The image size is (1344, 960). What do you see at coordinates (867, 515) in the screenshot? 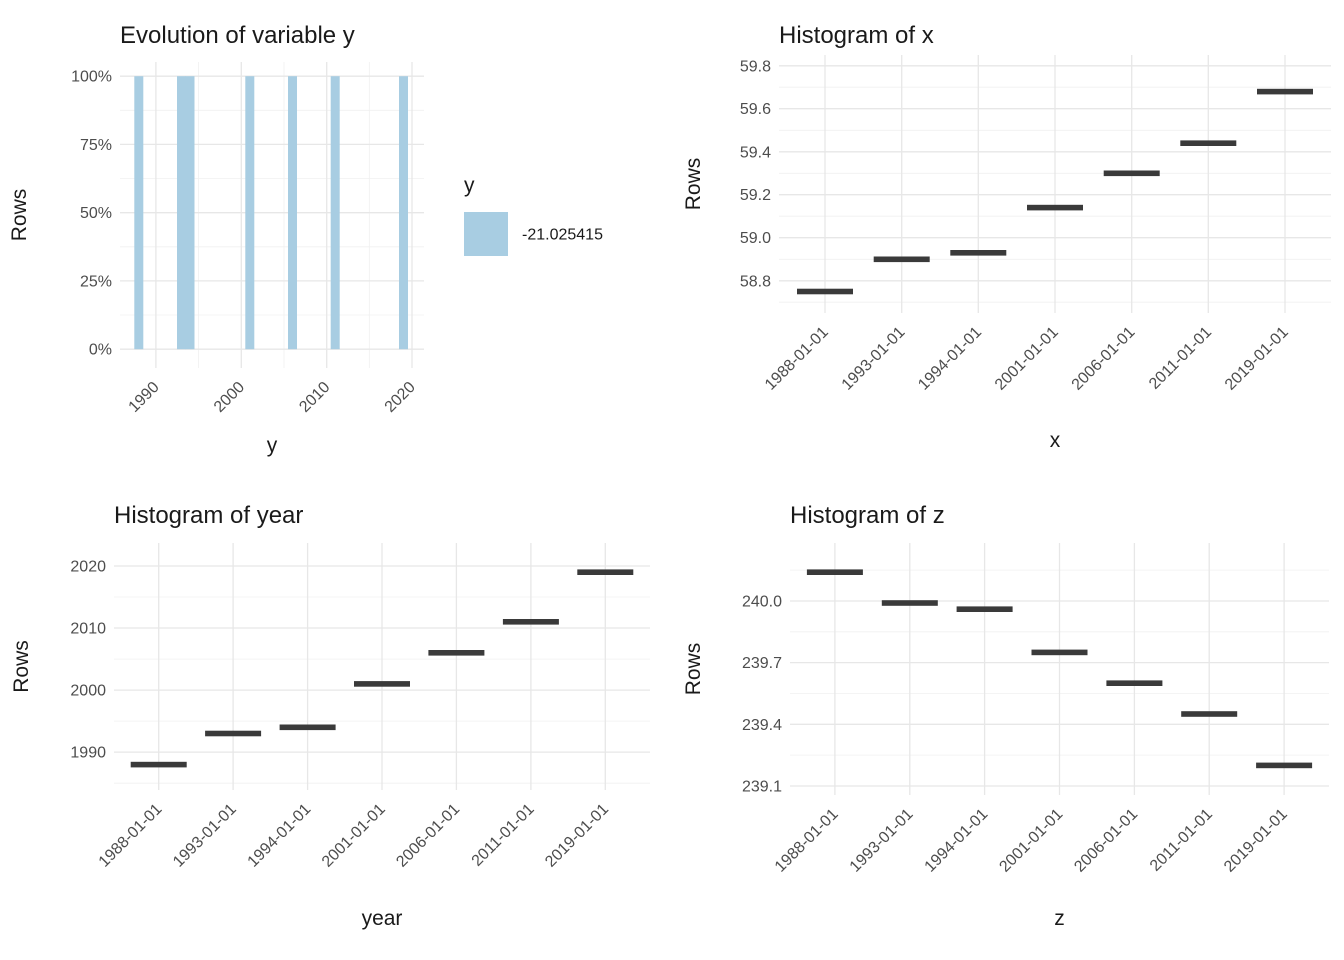
I see `chart-title: Histogram of z` at bounding box center [867, 515].